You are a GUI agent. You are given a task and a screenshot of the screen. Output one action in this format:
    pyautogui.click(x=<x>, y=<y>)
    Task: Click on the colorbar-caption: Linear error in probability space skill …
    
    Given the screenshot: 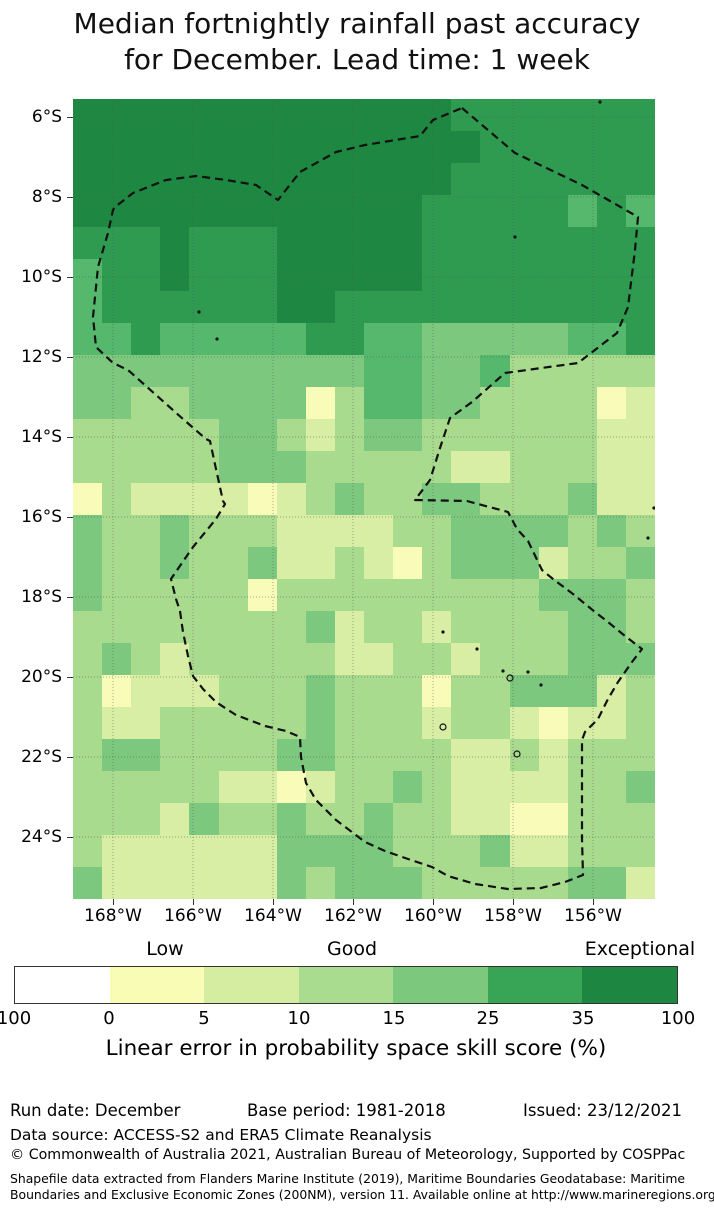 What is the action you would take?
    pyautogui.click(x=356, y=1048)
    